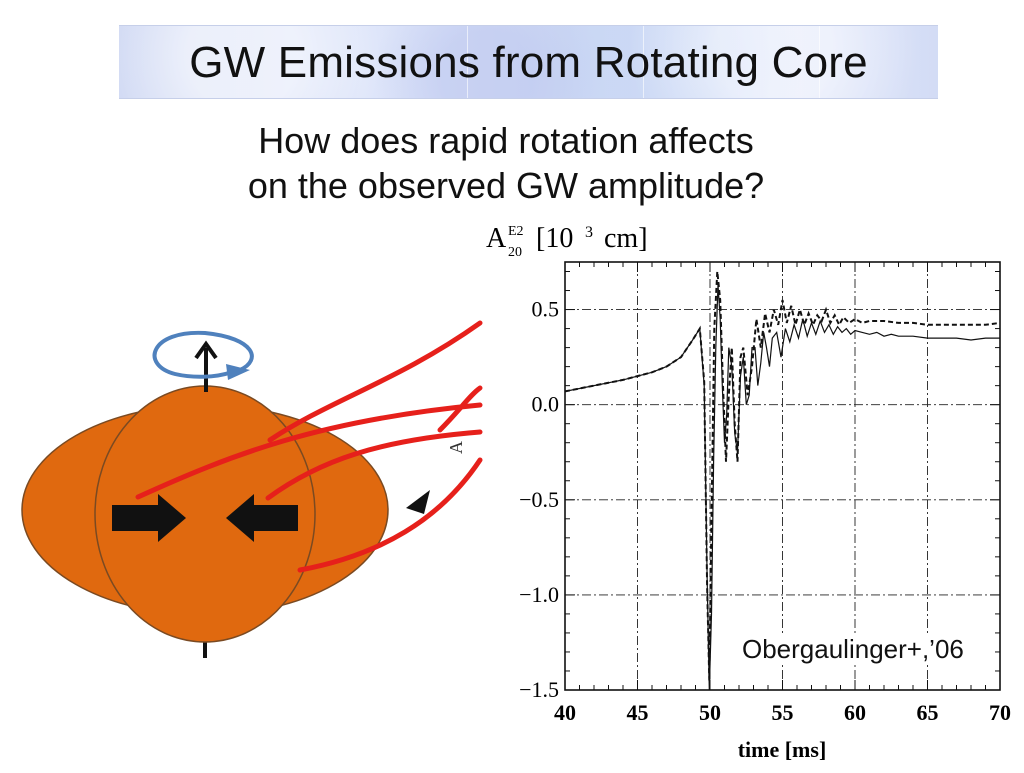 Image resolution: width=1024 pixels, height=773 pixels. Describe the element at coordinates (515, 252) in the screenshot. I see `ylabel-sub: 20` at that location.